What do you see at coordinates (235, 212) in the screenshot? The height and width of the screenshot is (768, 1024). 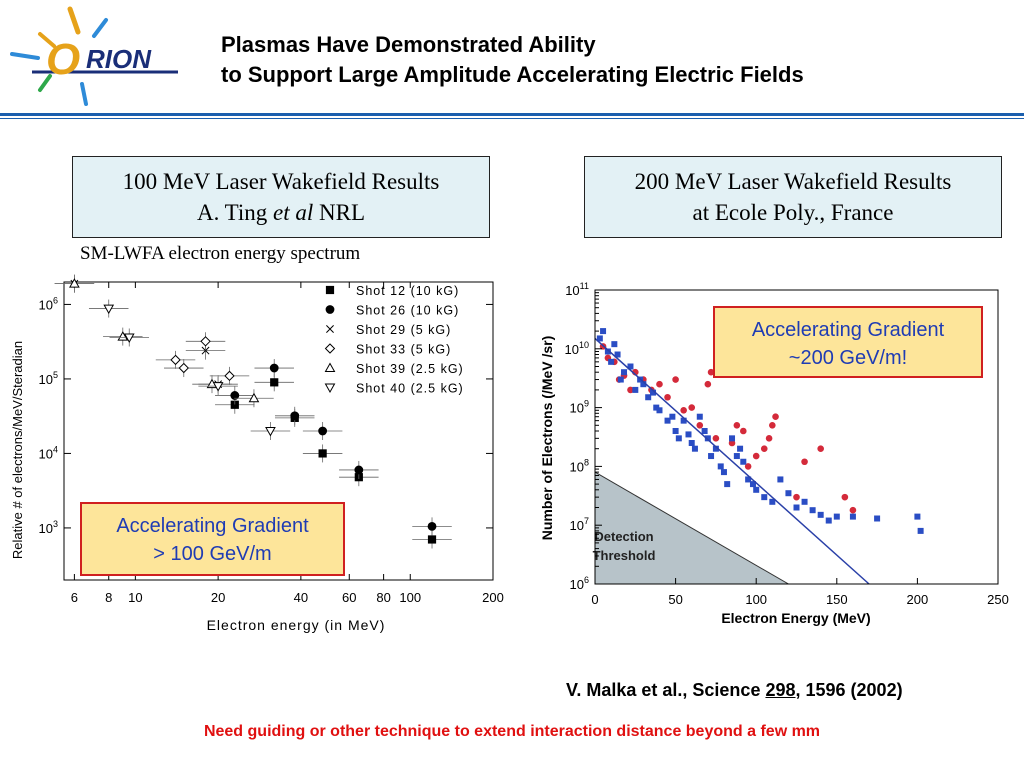 I see `left-box-author: A. Ting` at bounding box center [235, 212].